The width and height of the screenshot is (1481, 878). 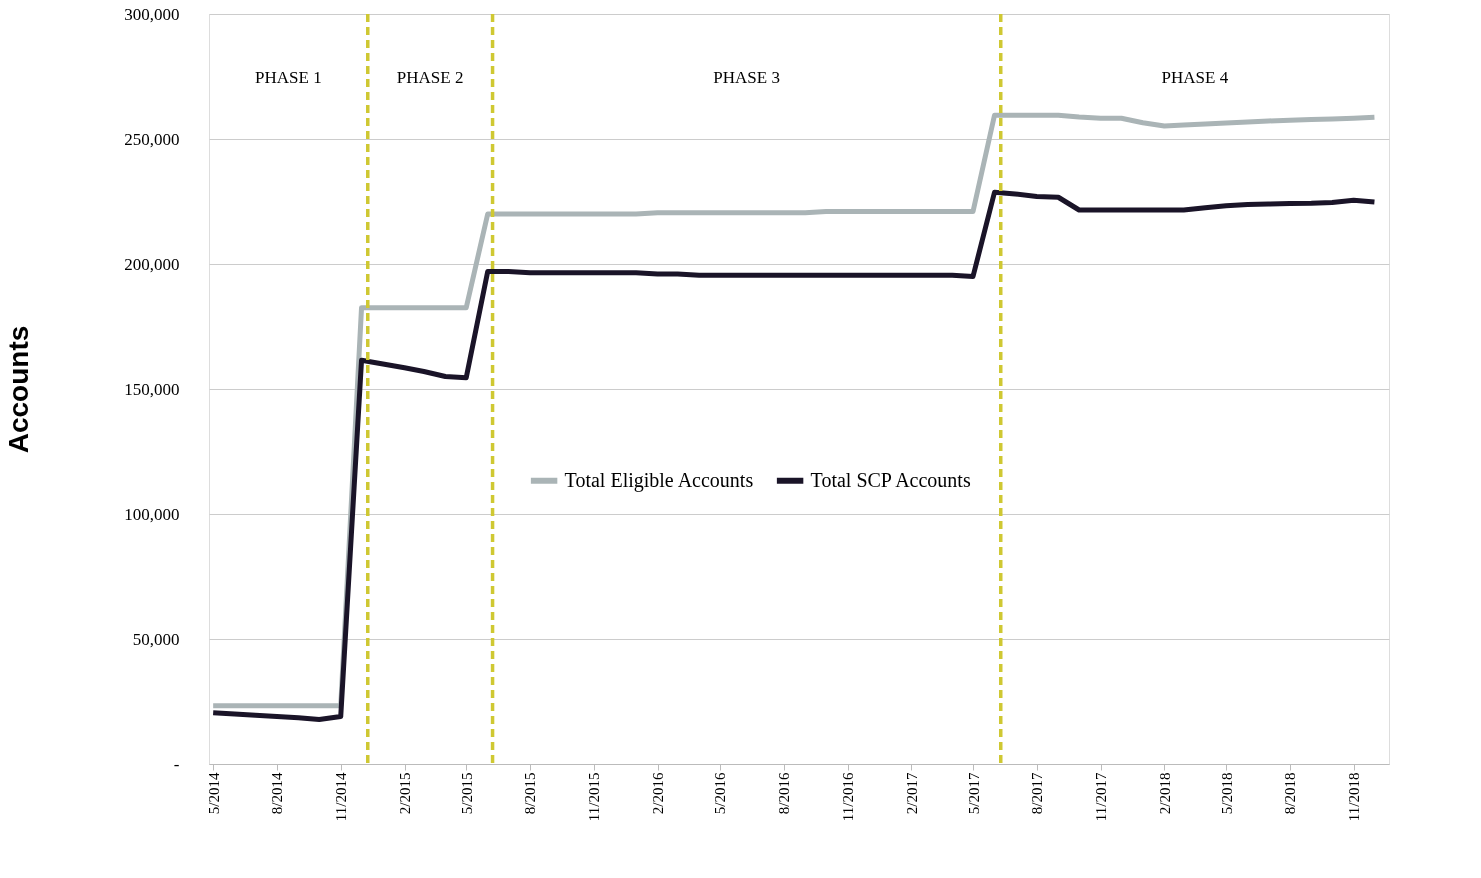 I want to click on x-tick-label: 11/2017, so click(x=1101, y=797).